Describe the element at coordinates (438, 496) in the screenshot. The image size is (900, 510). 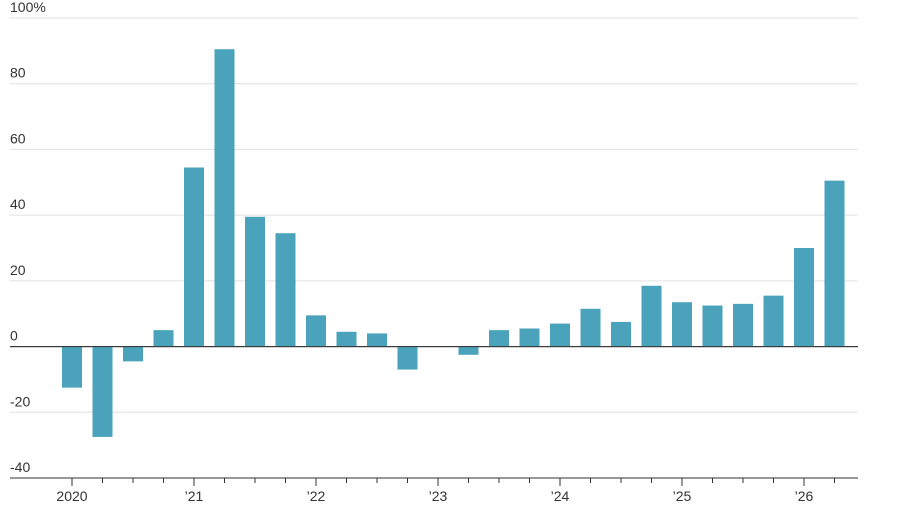
I see `x-tick-label: ’23` at that location.